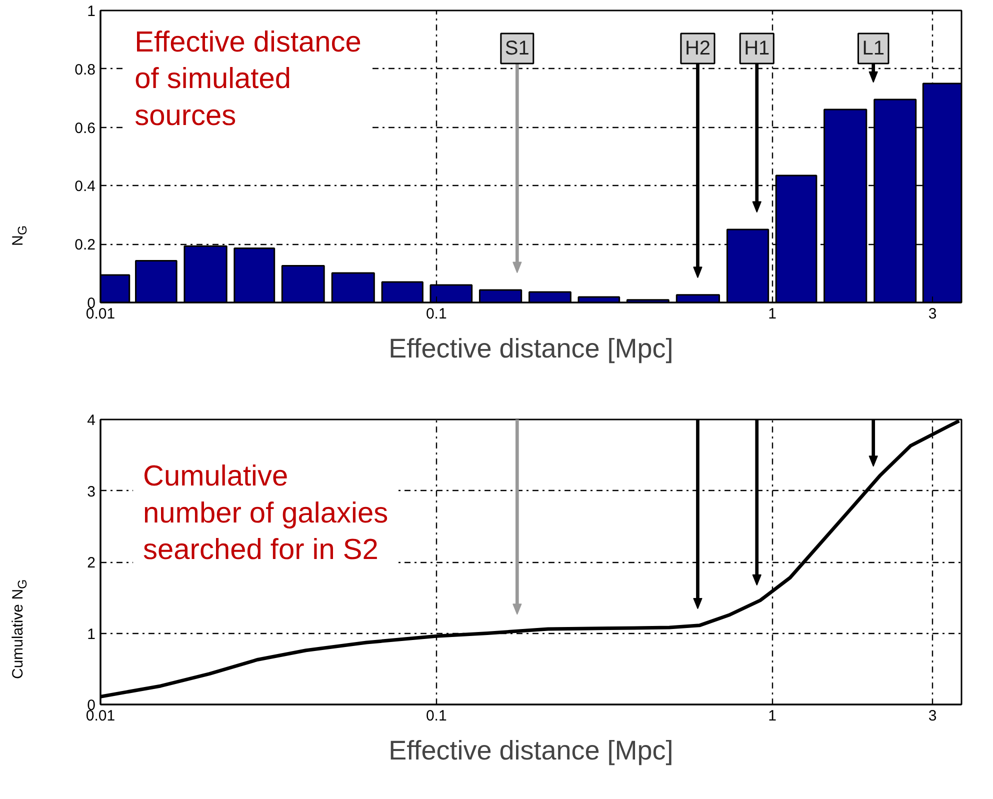 This screenshot has height=799, width=993. What do you see at coordinates (85, 245) in the screenshot?
I see `y-tick-label: 0.2` at bounding box center [85, 245].